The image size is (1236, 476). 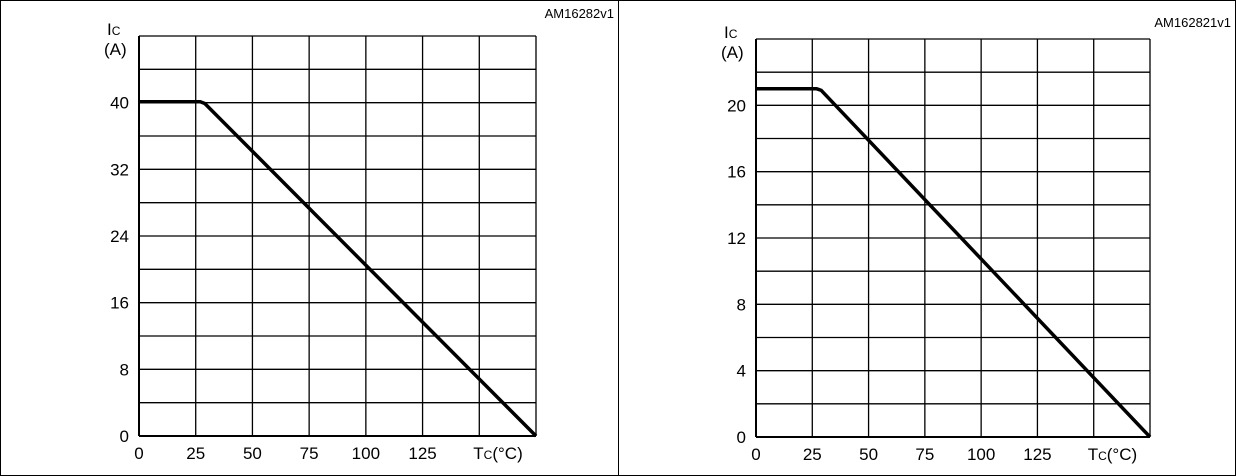 I want to click on y-tick-label: 32, so click(x=119, y=169).